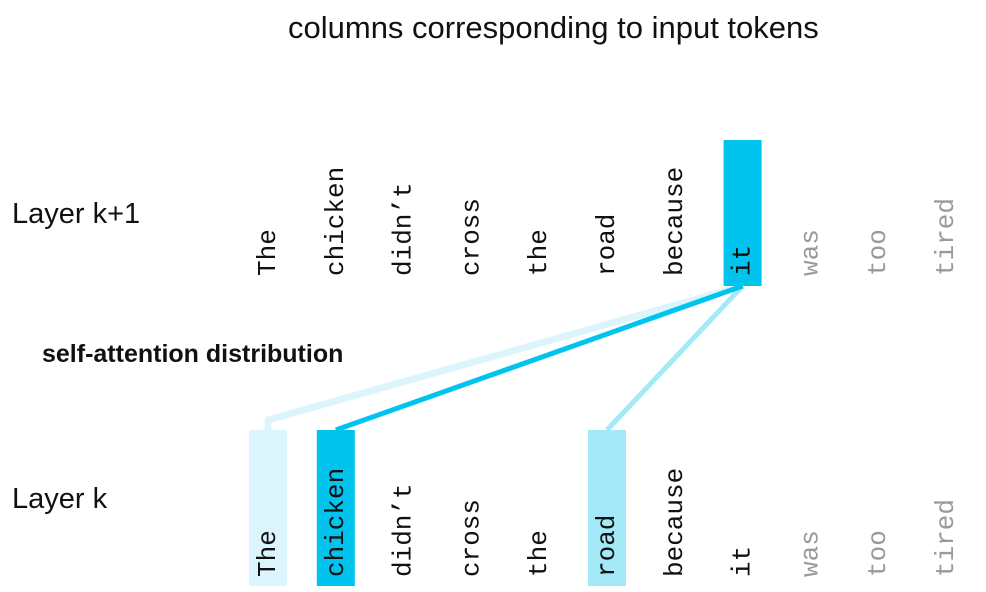  Describe the element at coordinates (743, 260) in the screenshot. I see `upper-token-7: it` at that location.